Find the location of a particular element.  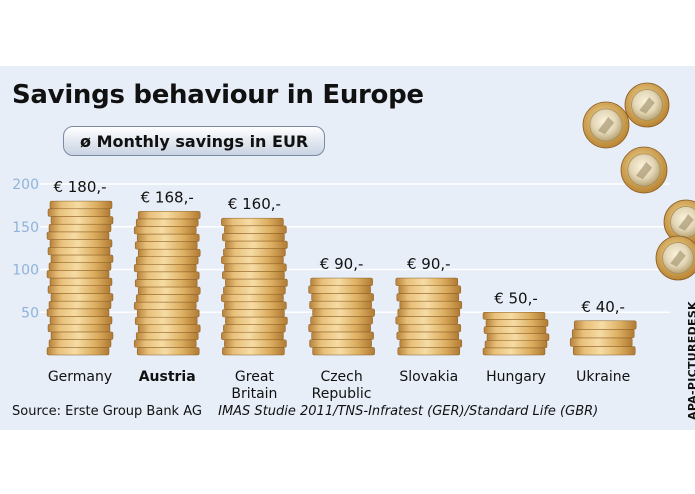

y-tick-label-200: 200 is located at coordinates (25, 185).